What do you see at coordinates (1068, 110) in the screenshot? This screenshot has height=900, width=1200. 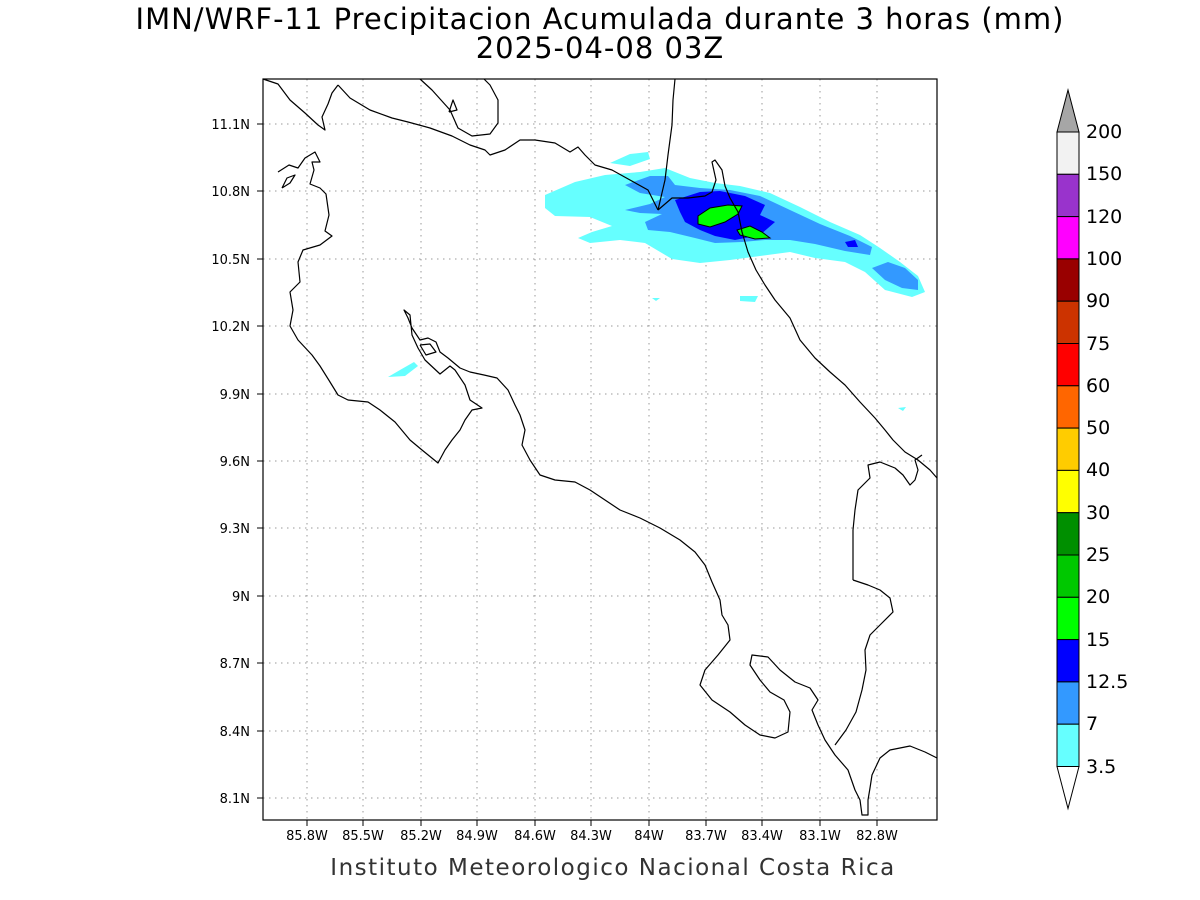 I see `colorbar-extend-max` at bounding box center [1068, 110].